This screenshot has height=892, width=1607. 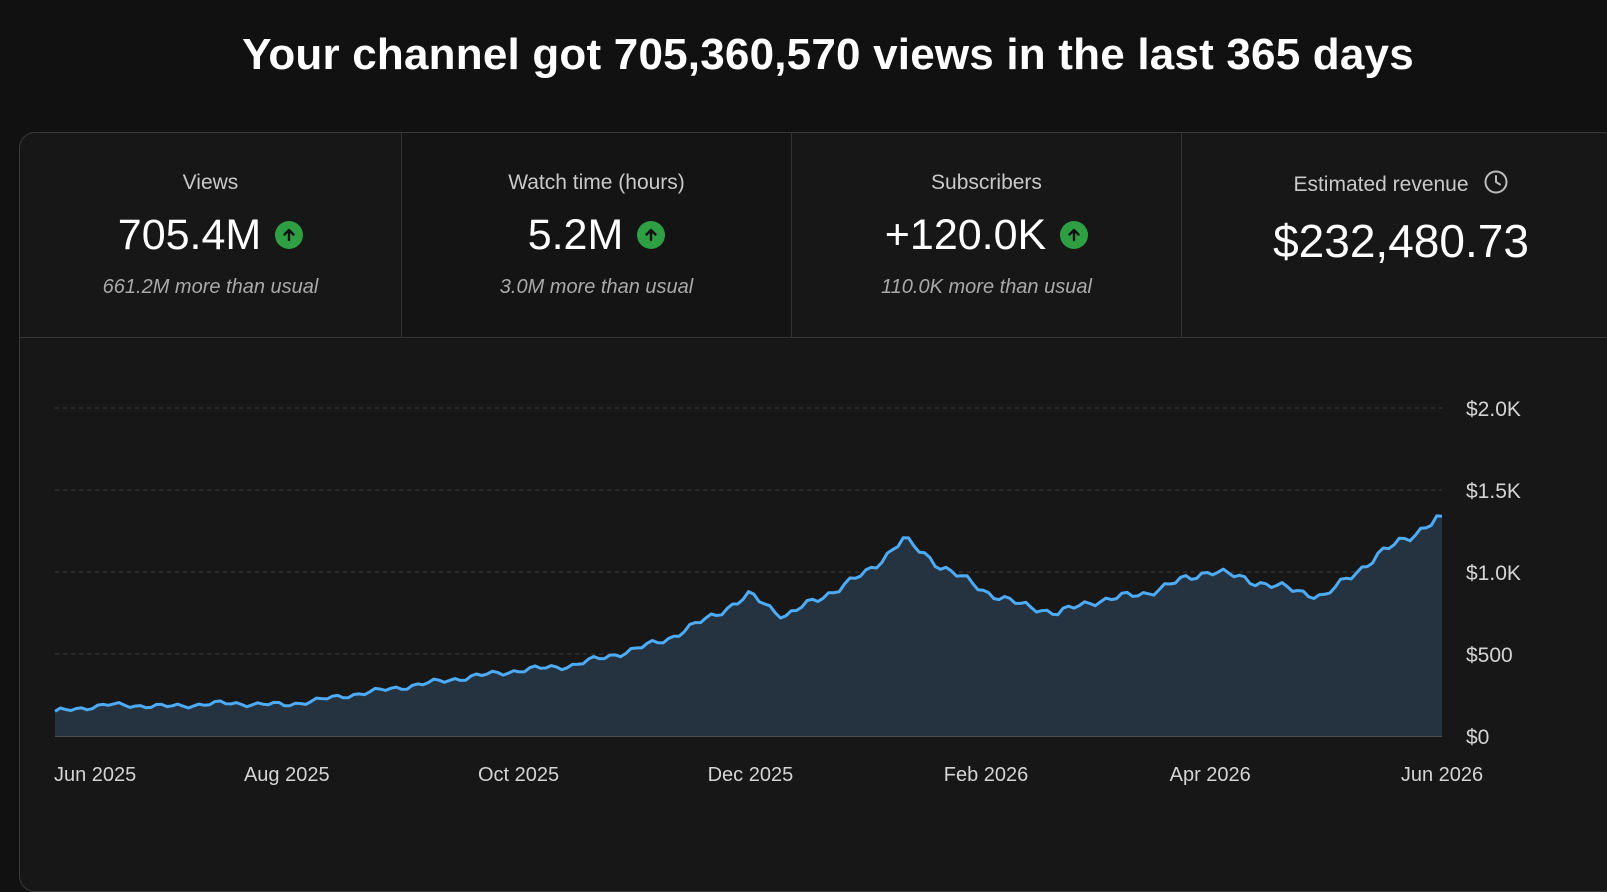 I want to click on metric-comparison: 3.0M more than usual, so click(x=596, y=287).